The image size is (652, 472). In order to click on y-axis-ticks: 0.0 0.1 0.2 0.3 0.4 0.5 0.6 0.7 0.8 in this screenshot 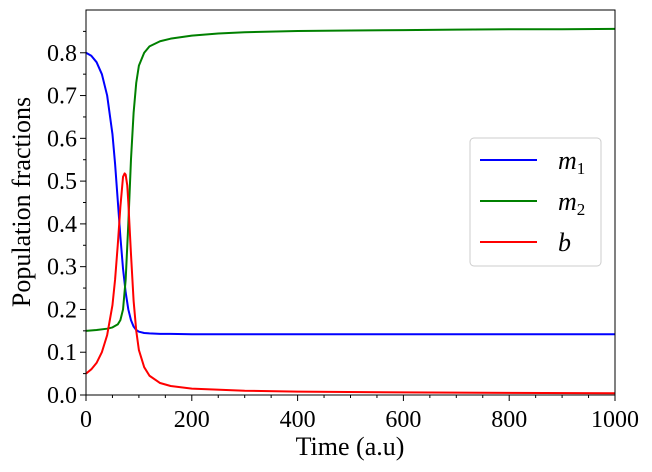, I will do `click(66, 219)`.